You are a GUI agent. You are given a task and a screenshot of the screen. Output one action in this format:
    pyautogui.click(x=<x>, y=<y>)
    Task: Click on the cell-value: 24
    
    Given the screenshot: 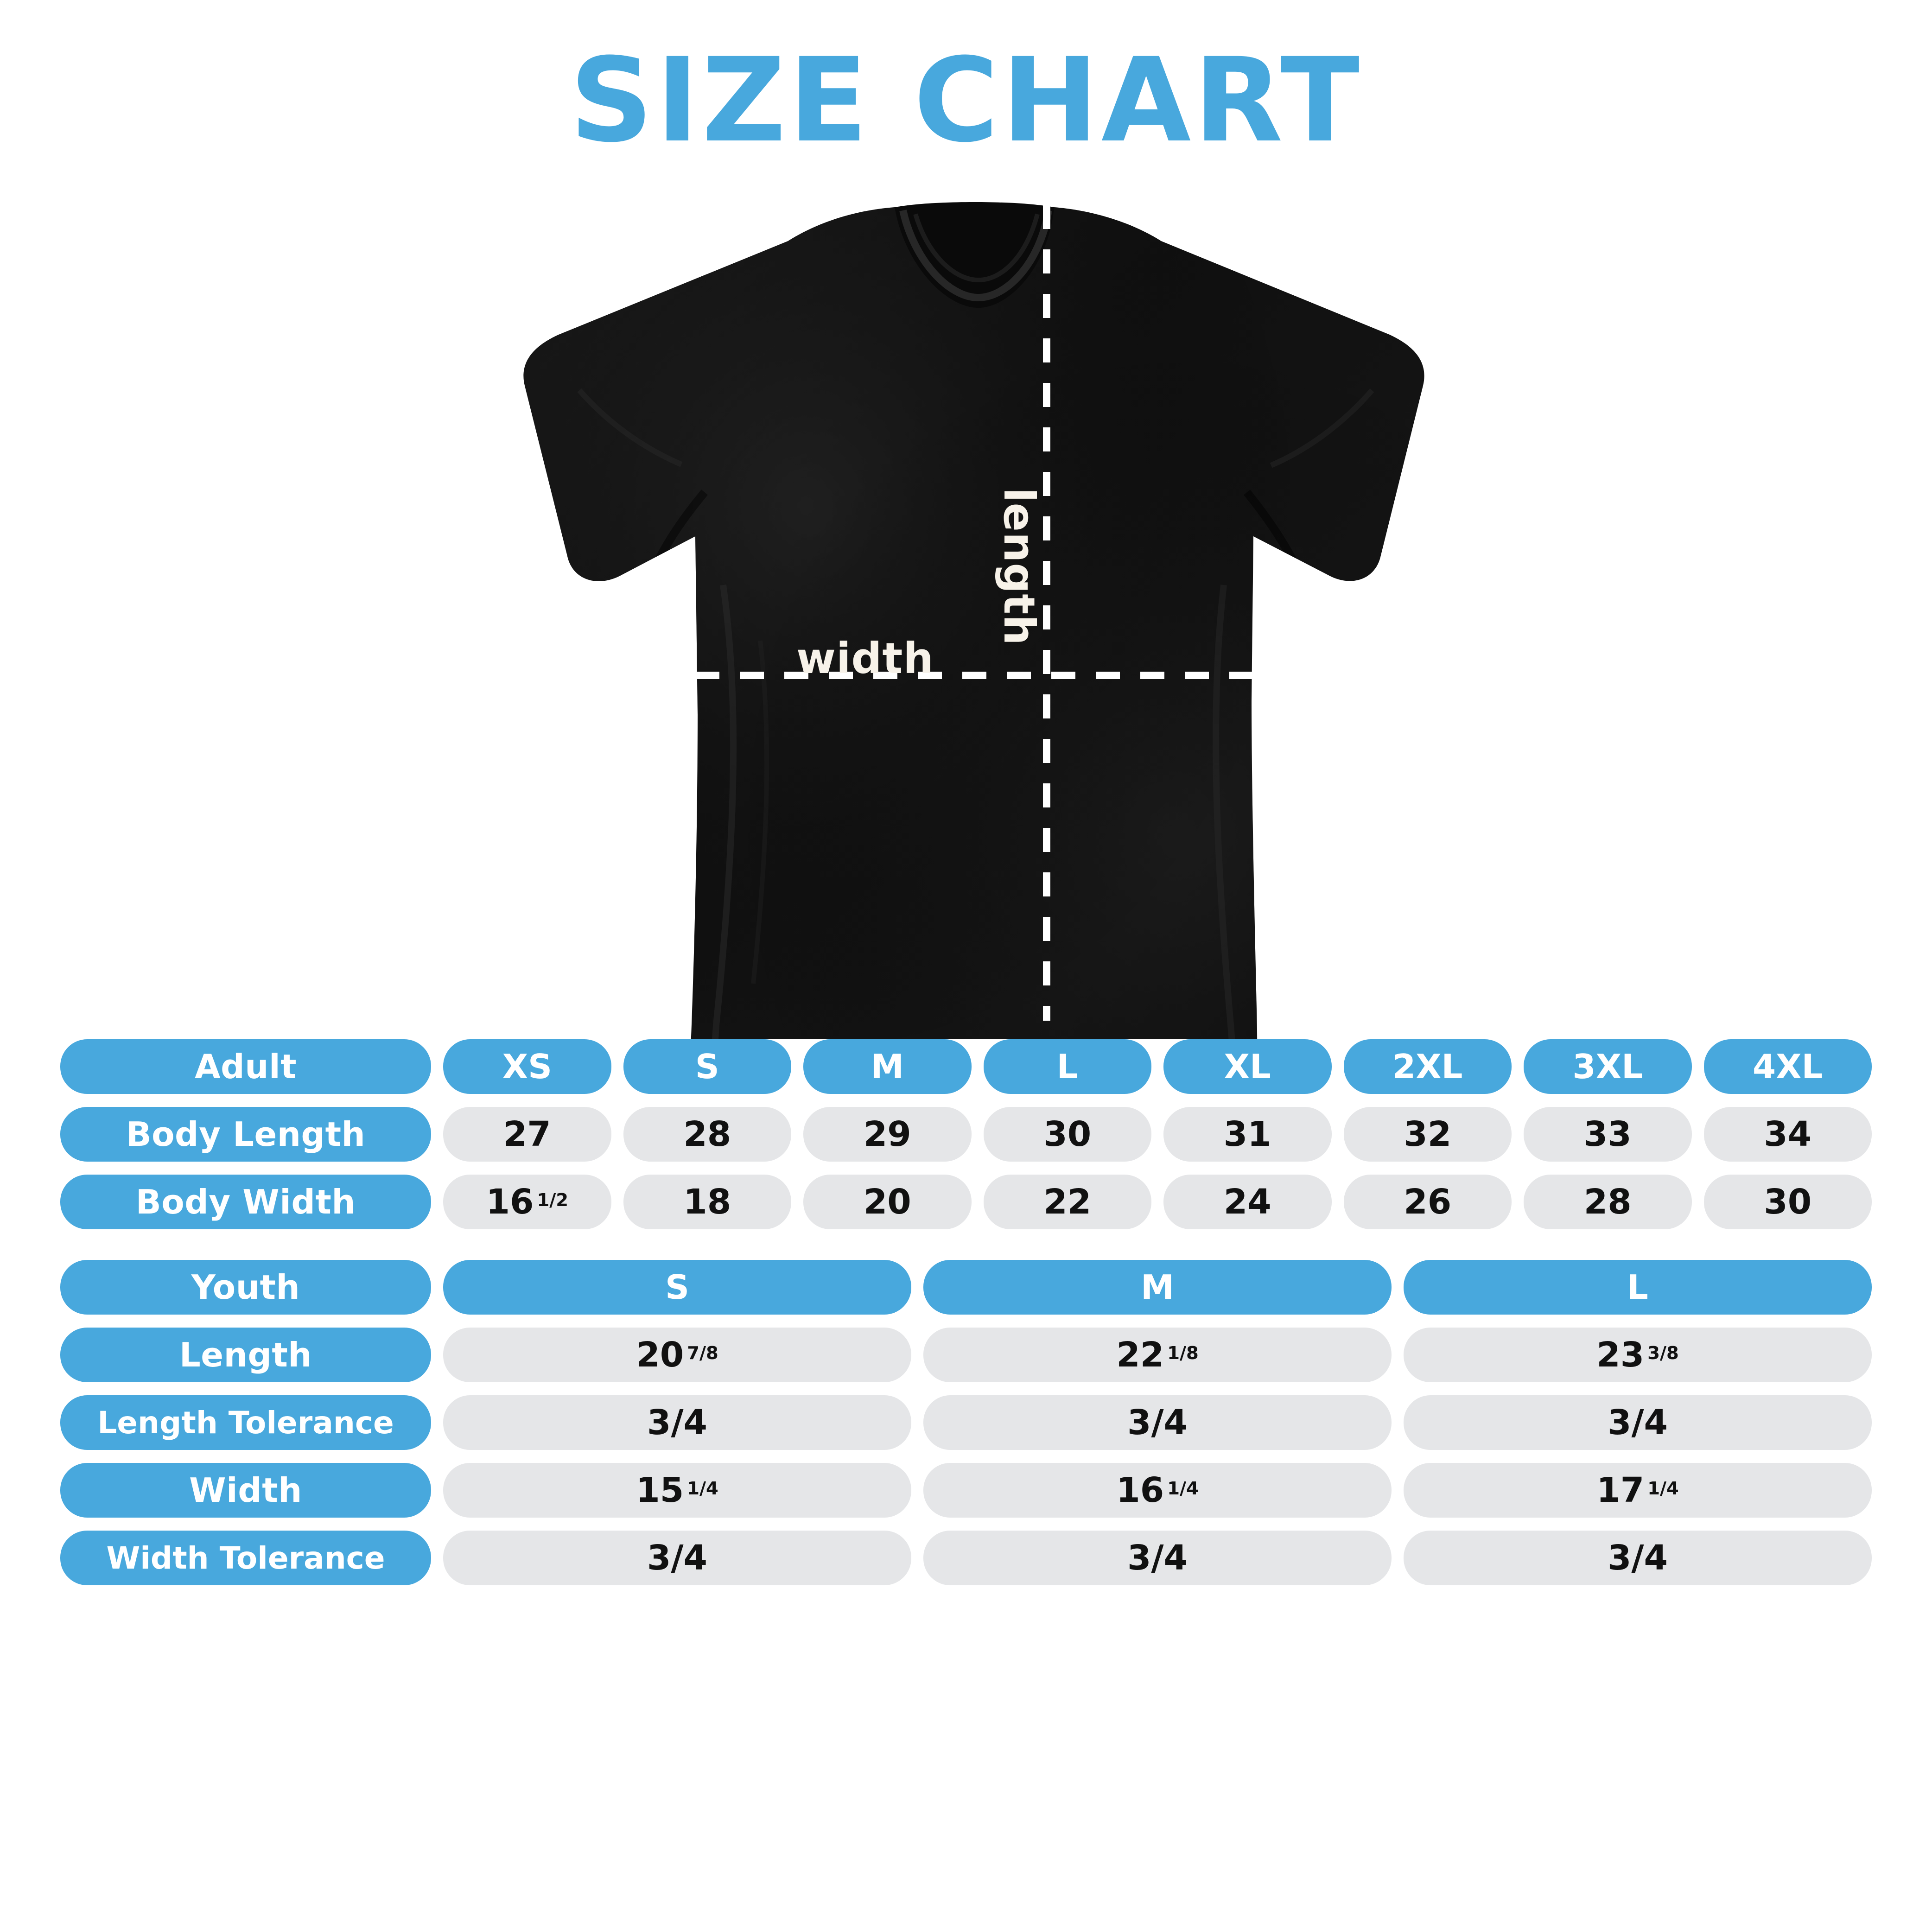 What is the action you would take?
    pyautogui.click(x=1247, y=1202)
    